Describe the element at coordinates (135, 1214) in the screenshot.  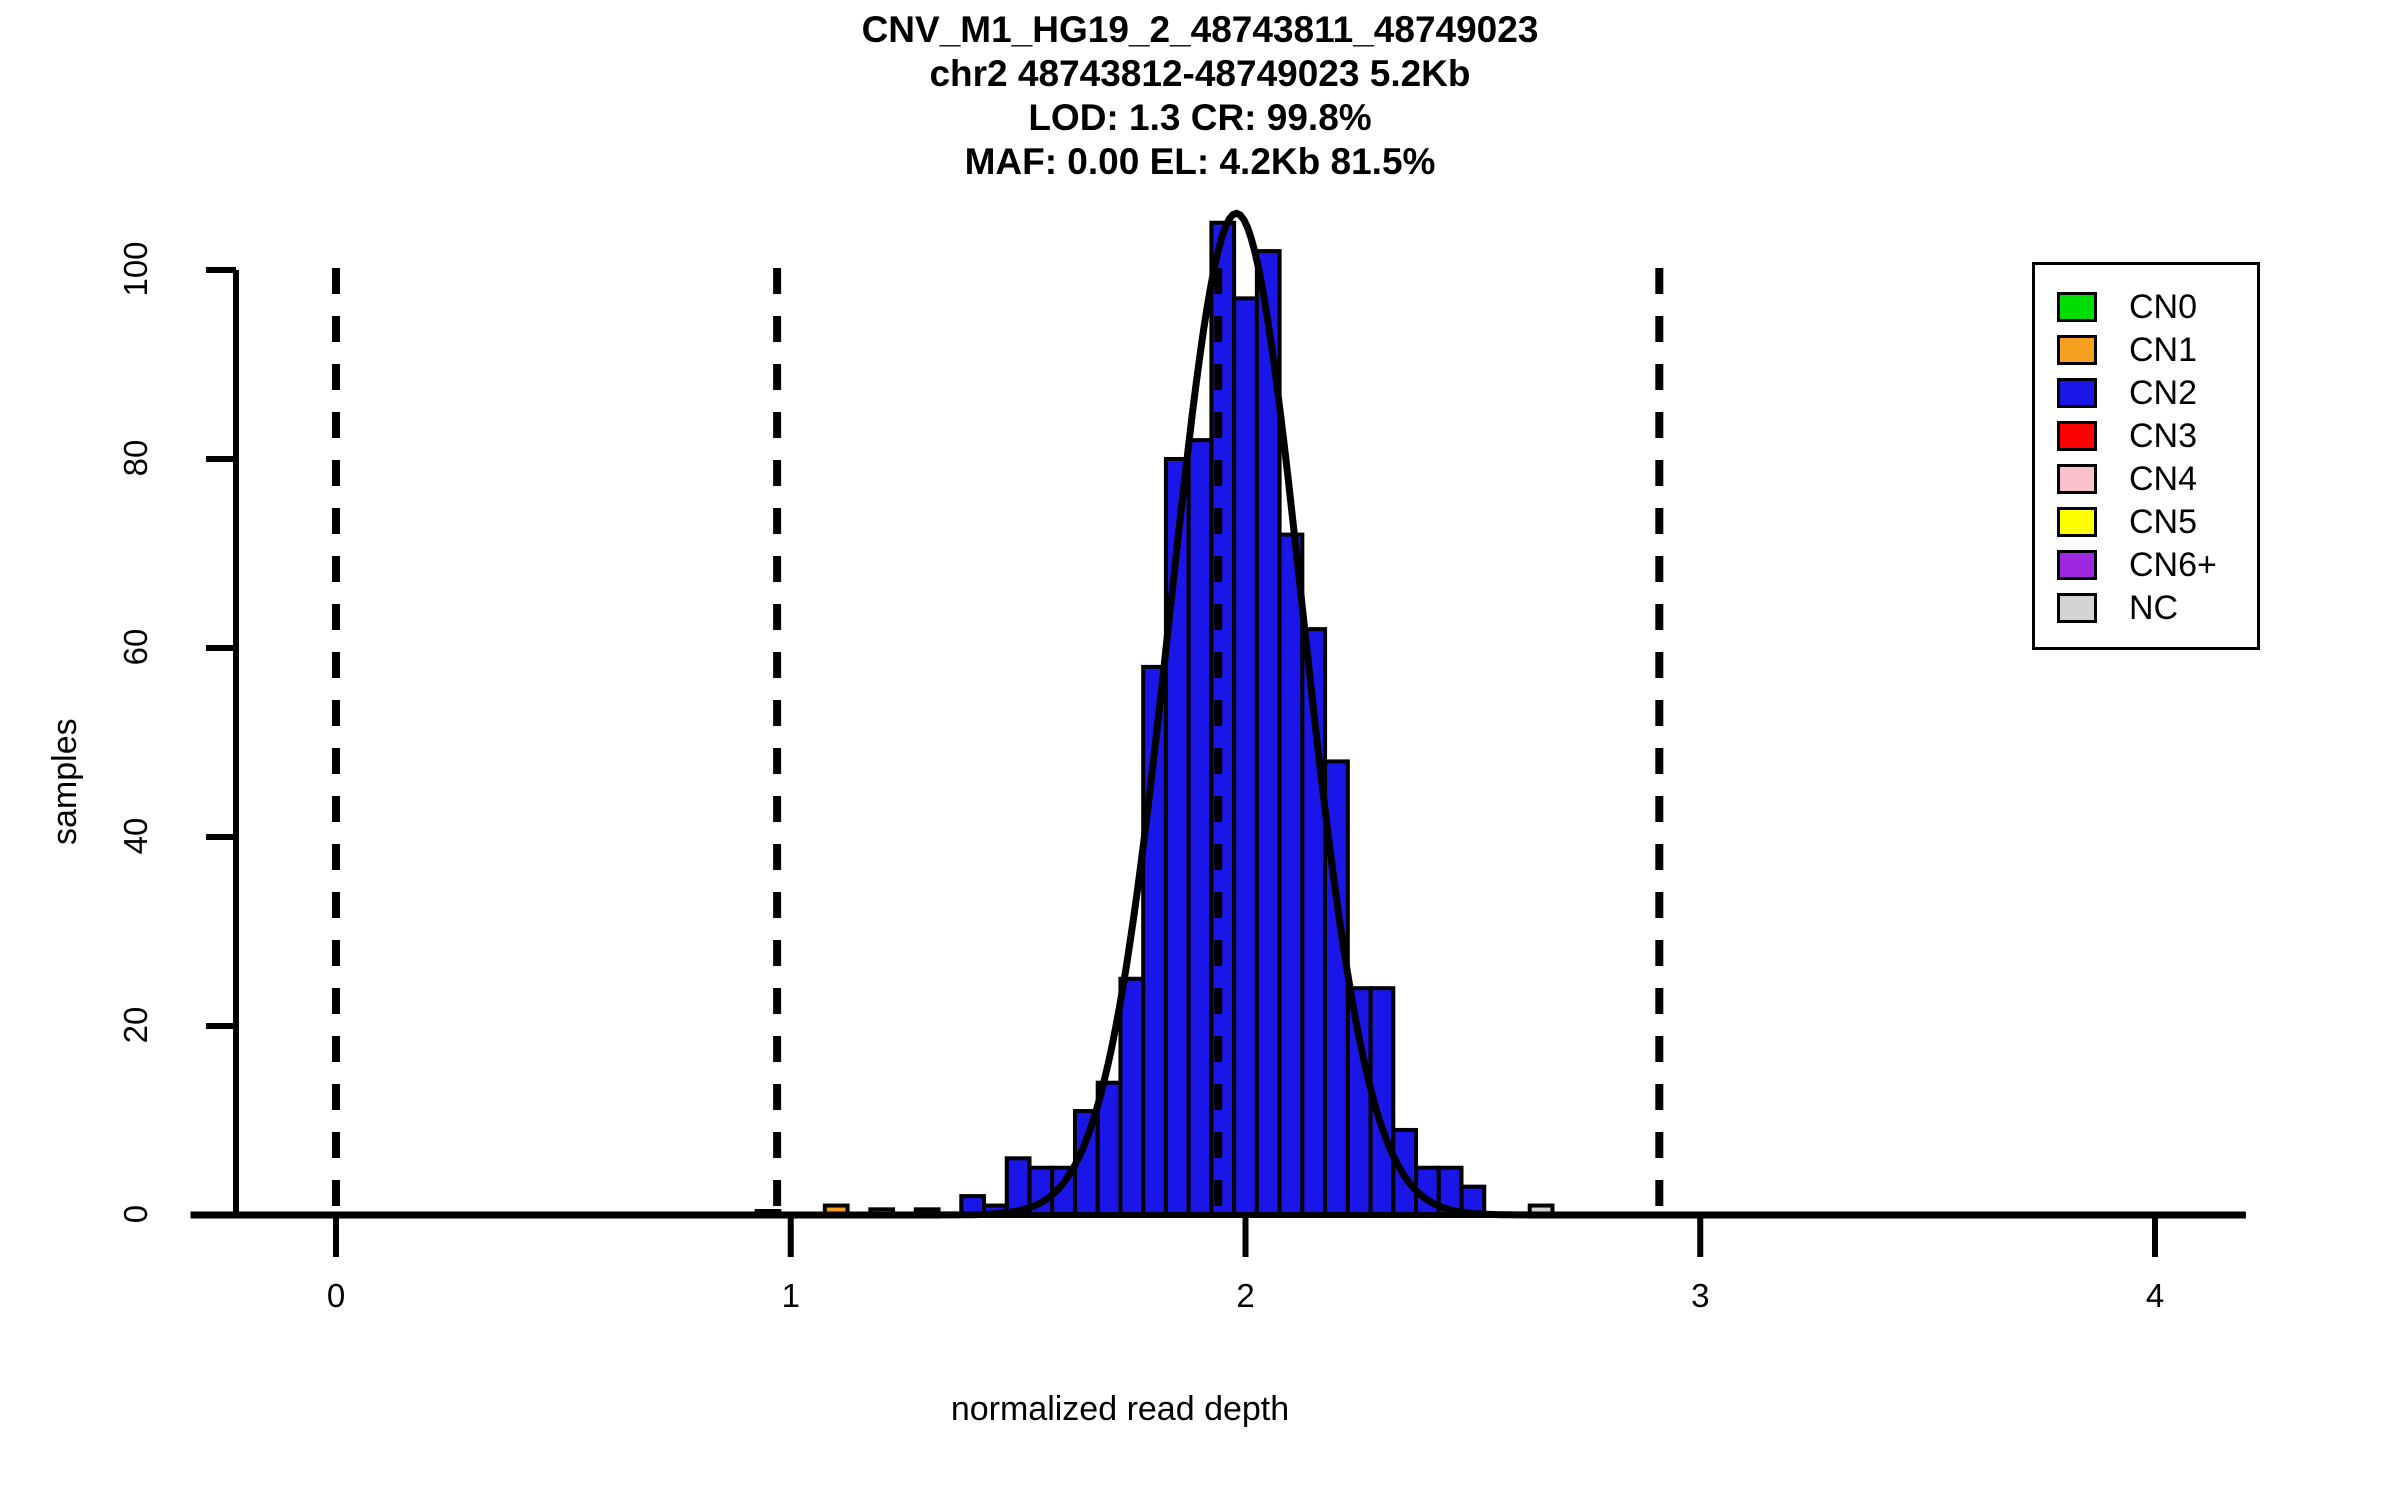
I see `y-tick-label: 0` at that location.